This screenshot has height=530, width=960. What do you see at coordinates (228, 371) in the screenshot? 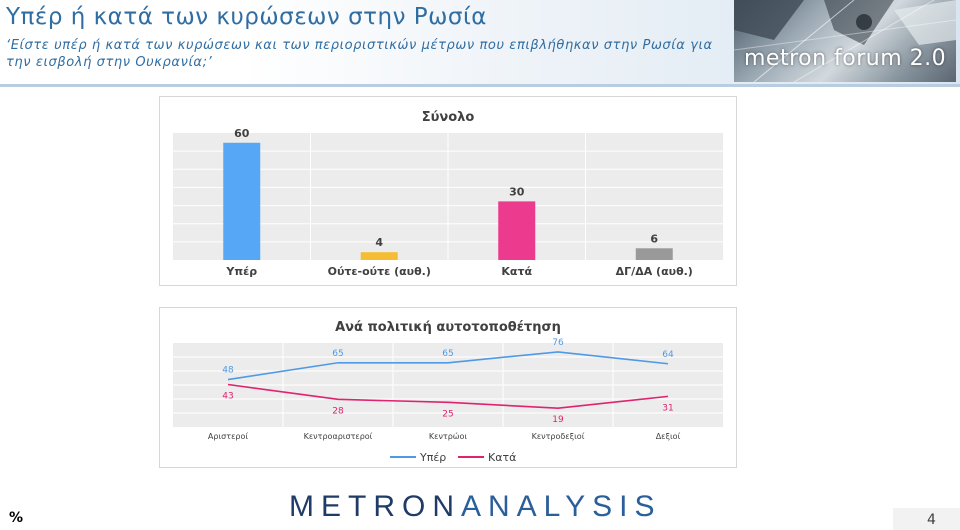
I see `data-label: 48` at bounding box center [228, 371].